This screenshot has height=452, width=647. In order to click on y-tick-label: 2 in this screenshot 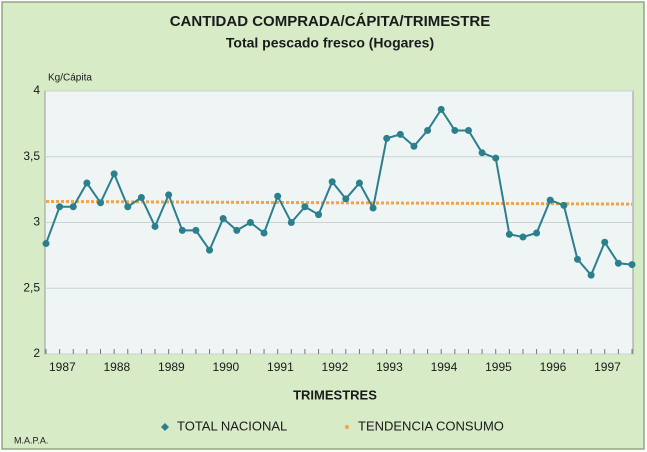, I will do `click(36, 353)`.